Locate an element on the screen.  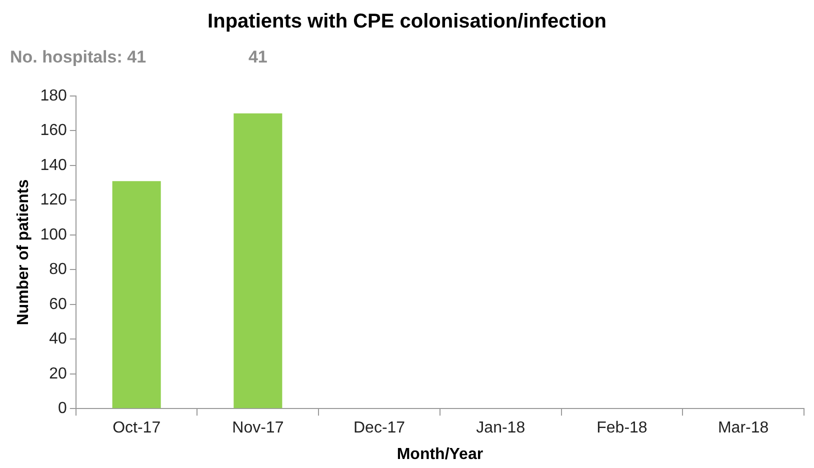
y-tick-label: 120 is located at coordinates (53, 200).